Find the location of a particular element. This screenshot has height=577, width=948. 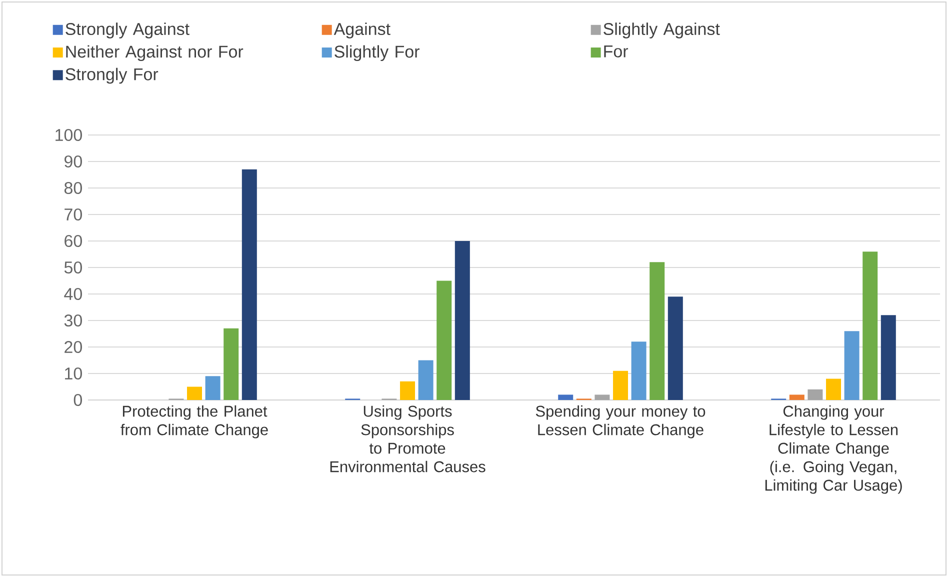

y-tick-label: 60 is located at coordinates (73, 241).